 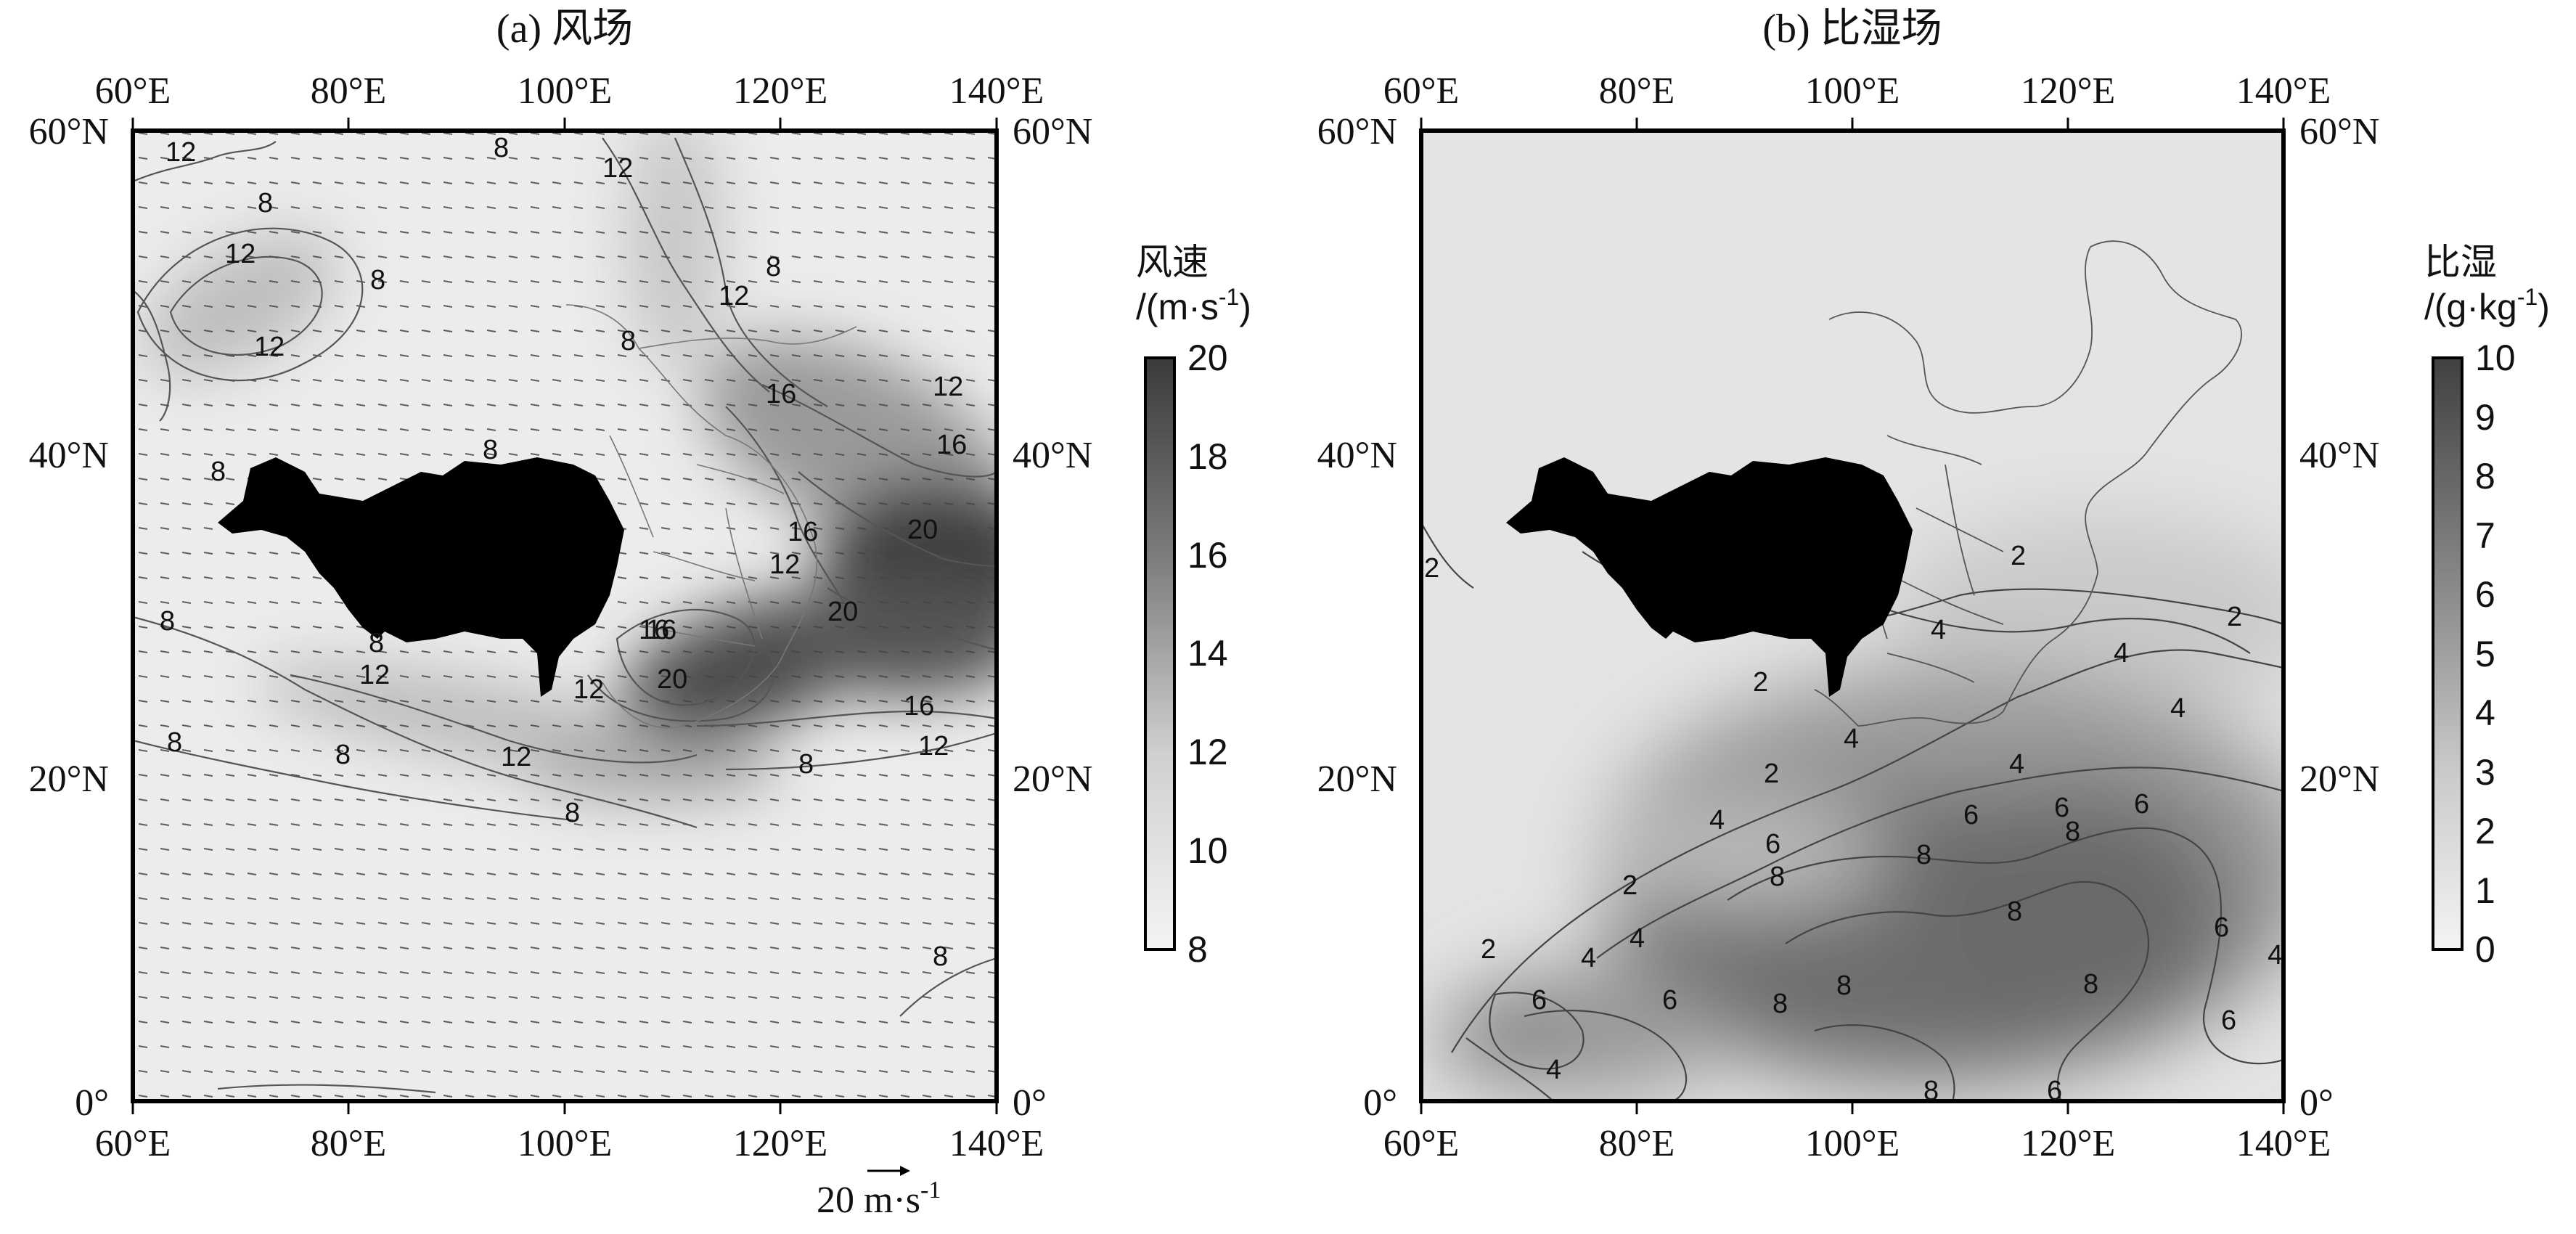 I want to click on x-tick-label: 60°E, so click(x=133, y=1143).